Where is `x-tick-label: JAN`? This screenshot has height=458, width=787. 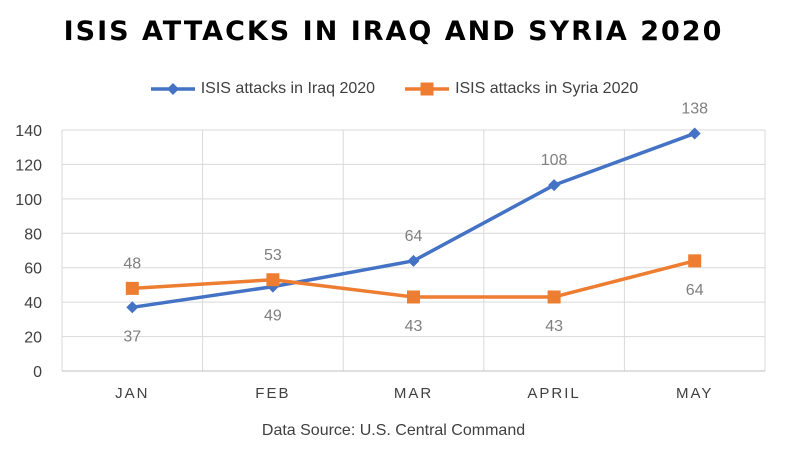 x-tick-label: JAN is located at coordinates (132, 393).